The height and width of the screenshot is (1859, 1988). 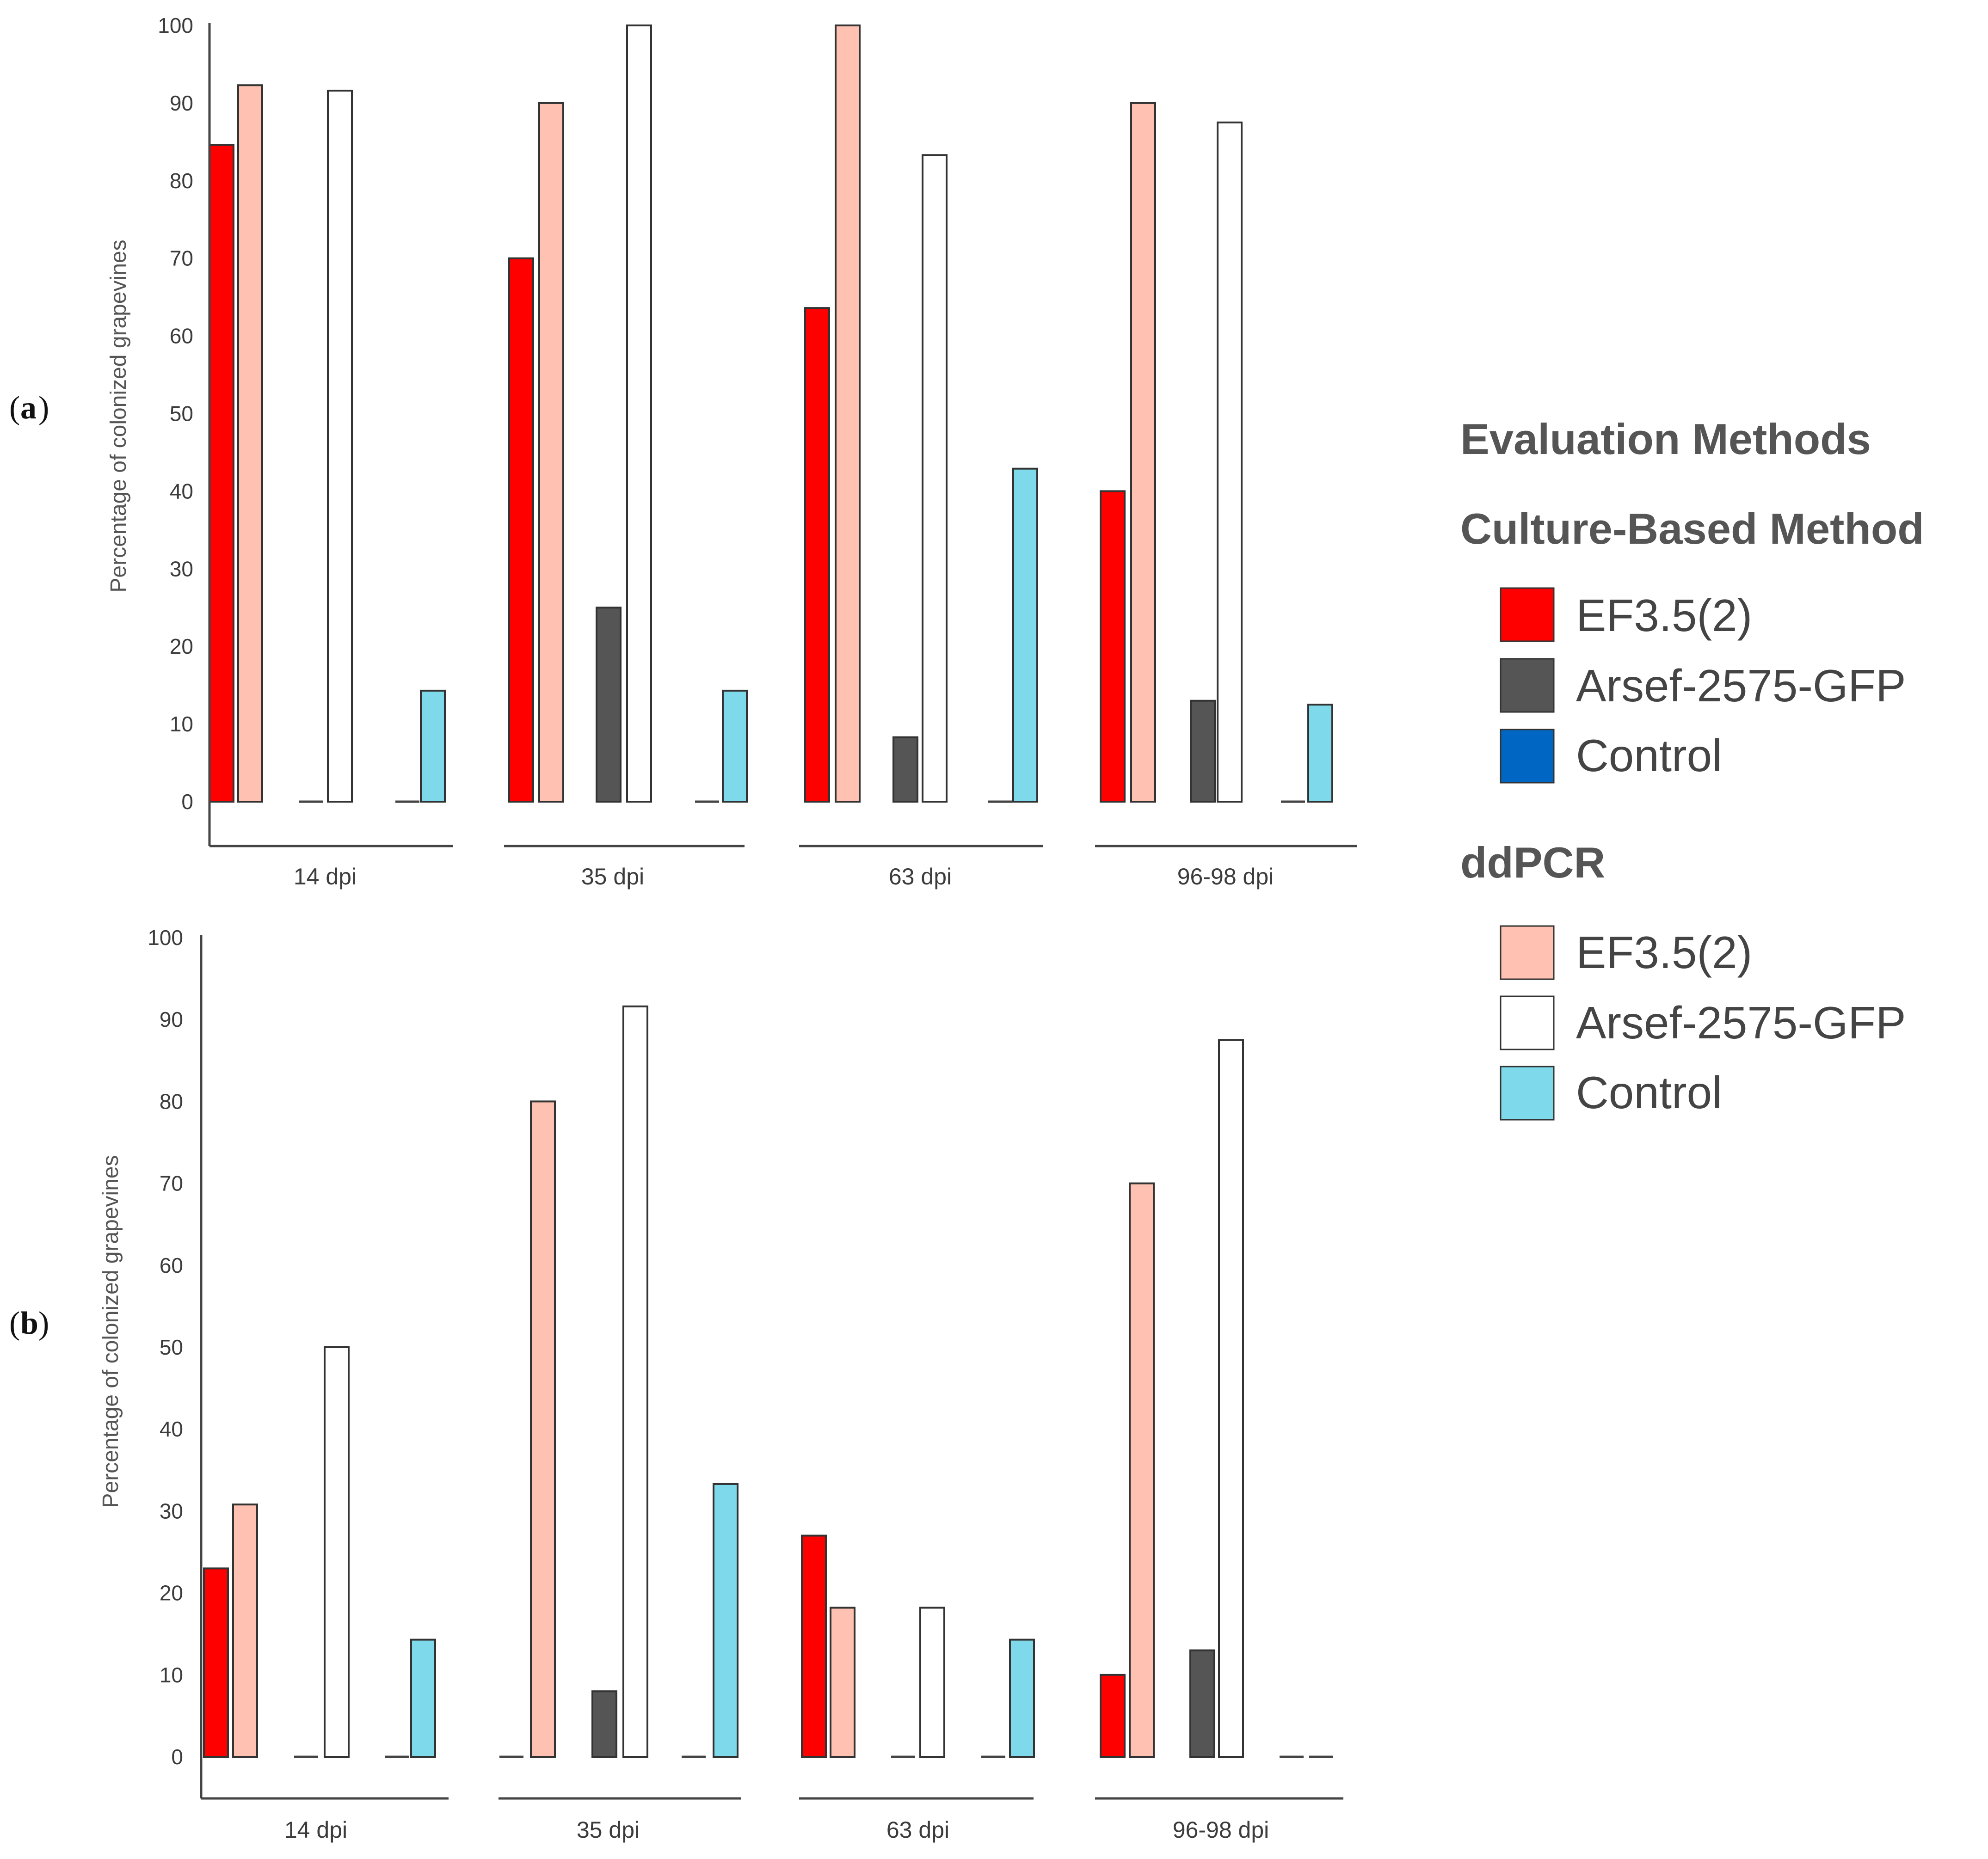 I want to click on panel-a-bar-control-ddpcr-96-98-dpi, so click(x=1320, y=754).